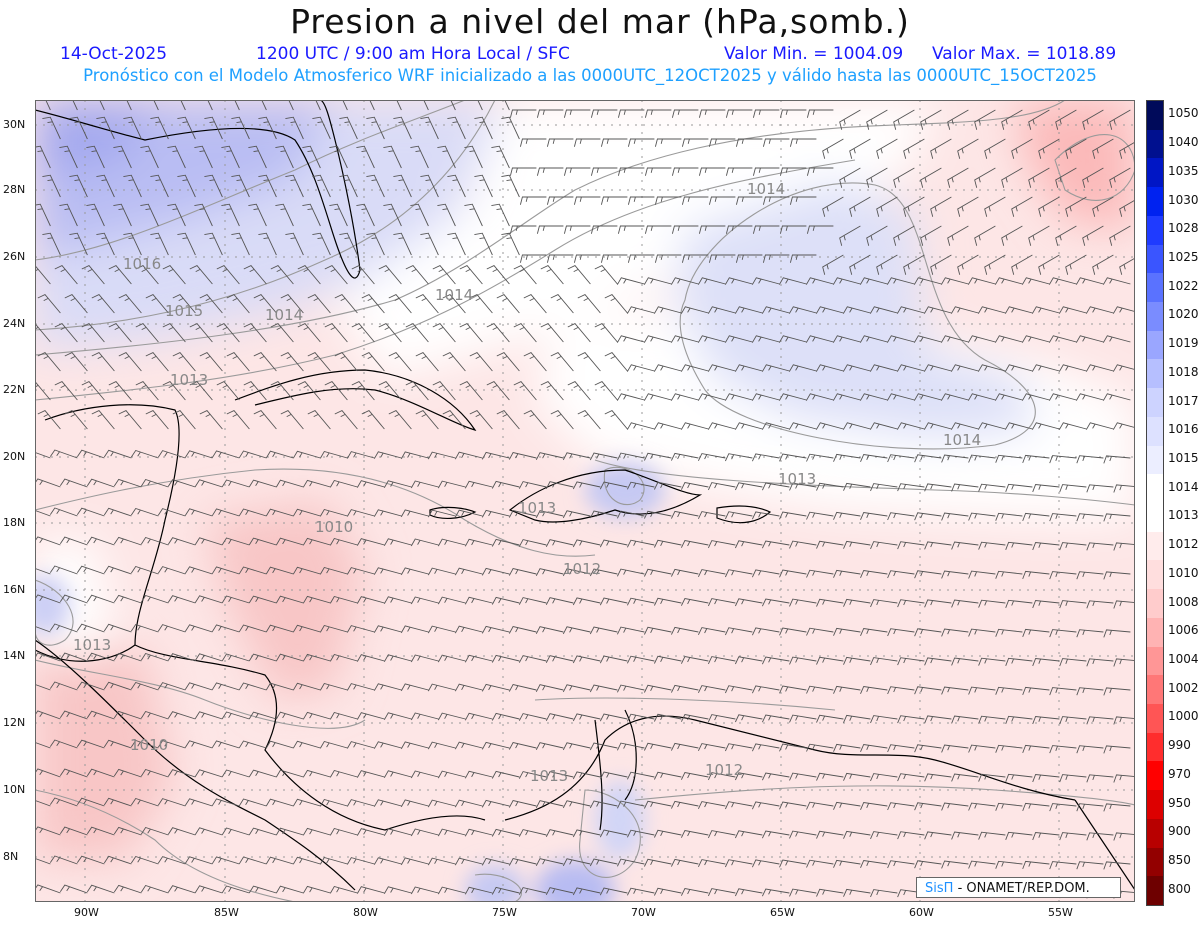  I want to click on colorbar-label: 1019, so click(1183, 343).